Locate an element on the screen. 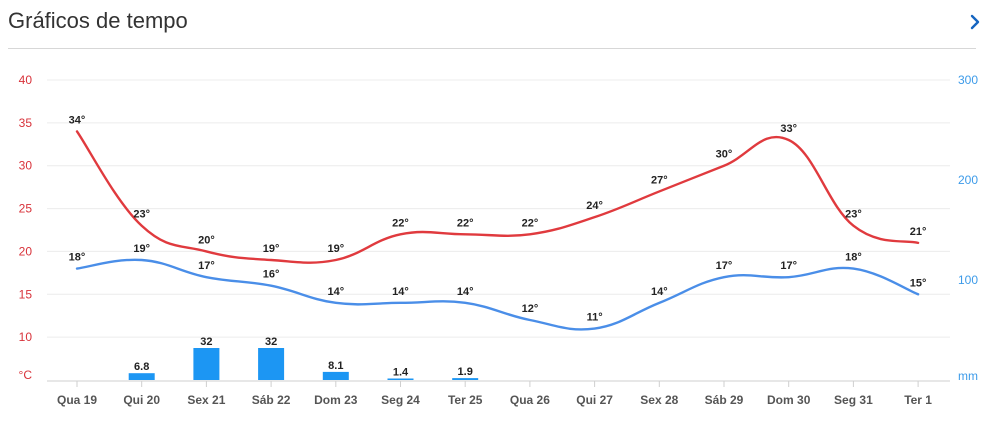 This screenshot has height=432, width=1000. x-tick-label: Sex 28 is located at coordinates (659, 400).